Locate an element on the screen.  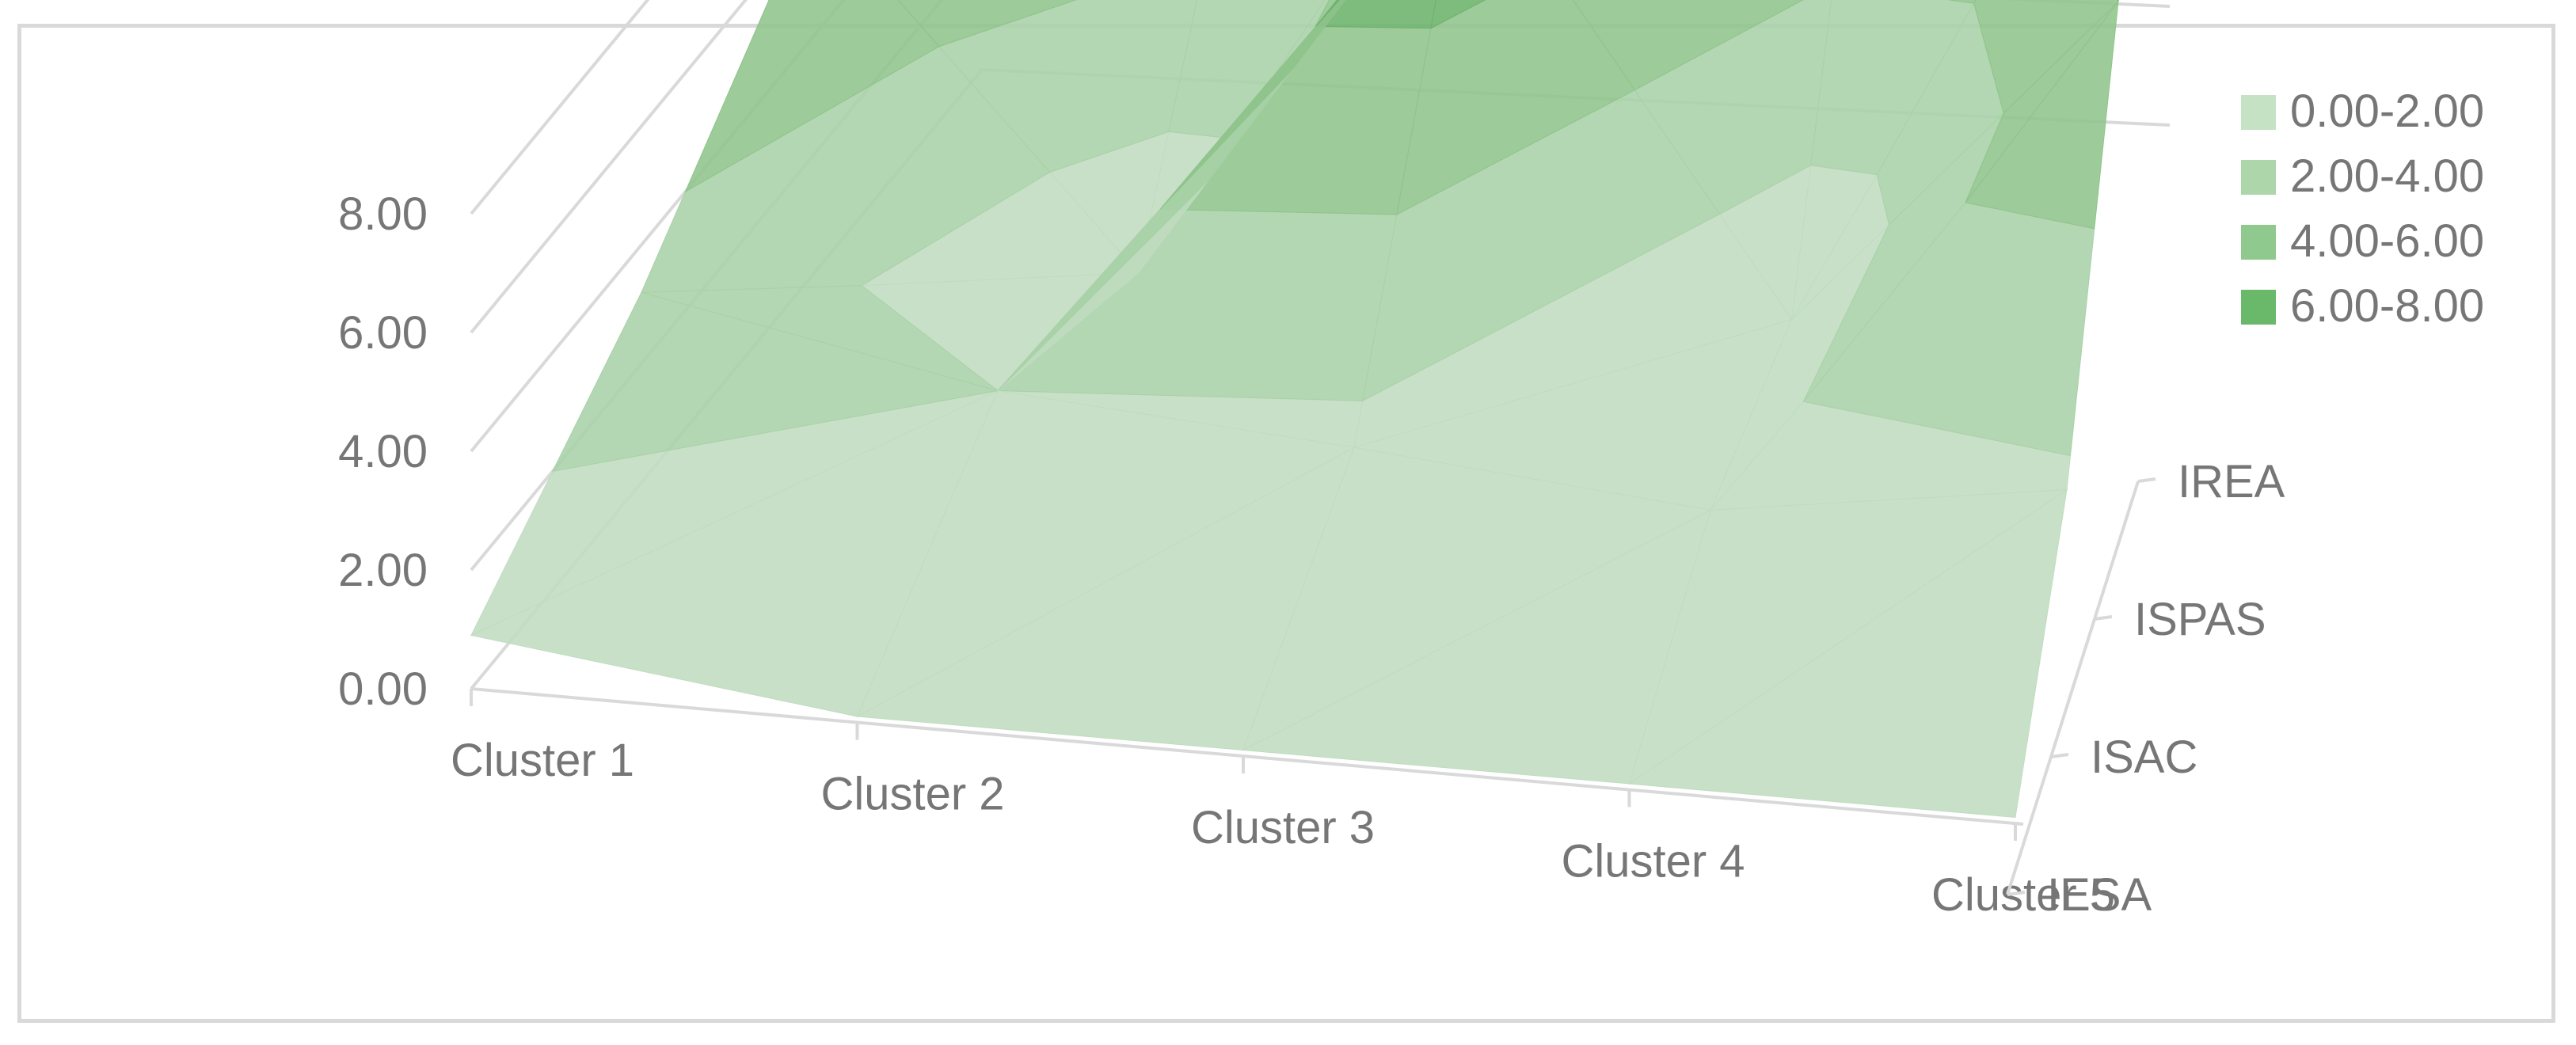
legend-label: 6.00-8.00 is located at coordinates (2387, 306).